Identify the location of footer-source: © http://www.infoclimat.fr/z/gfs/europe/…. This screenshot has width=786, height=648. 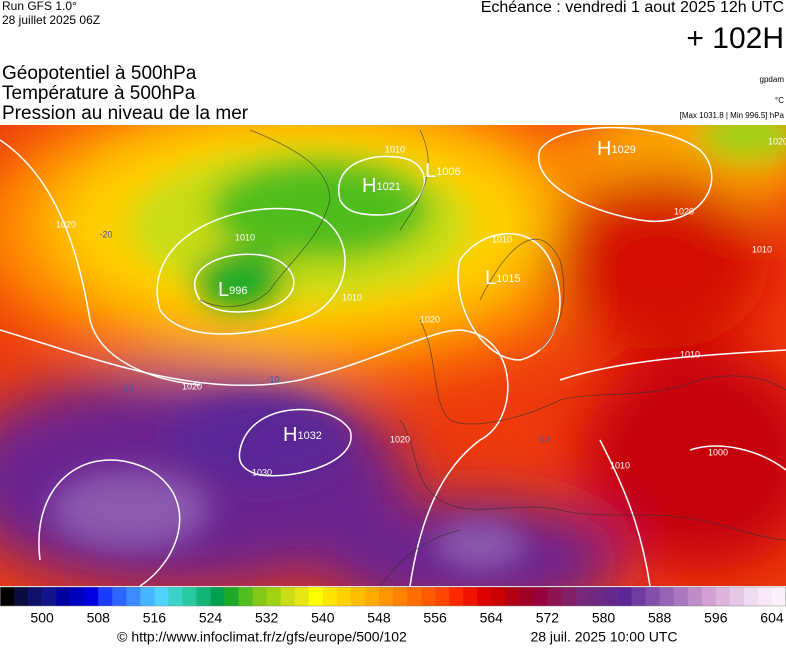
(262, 637).